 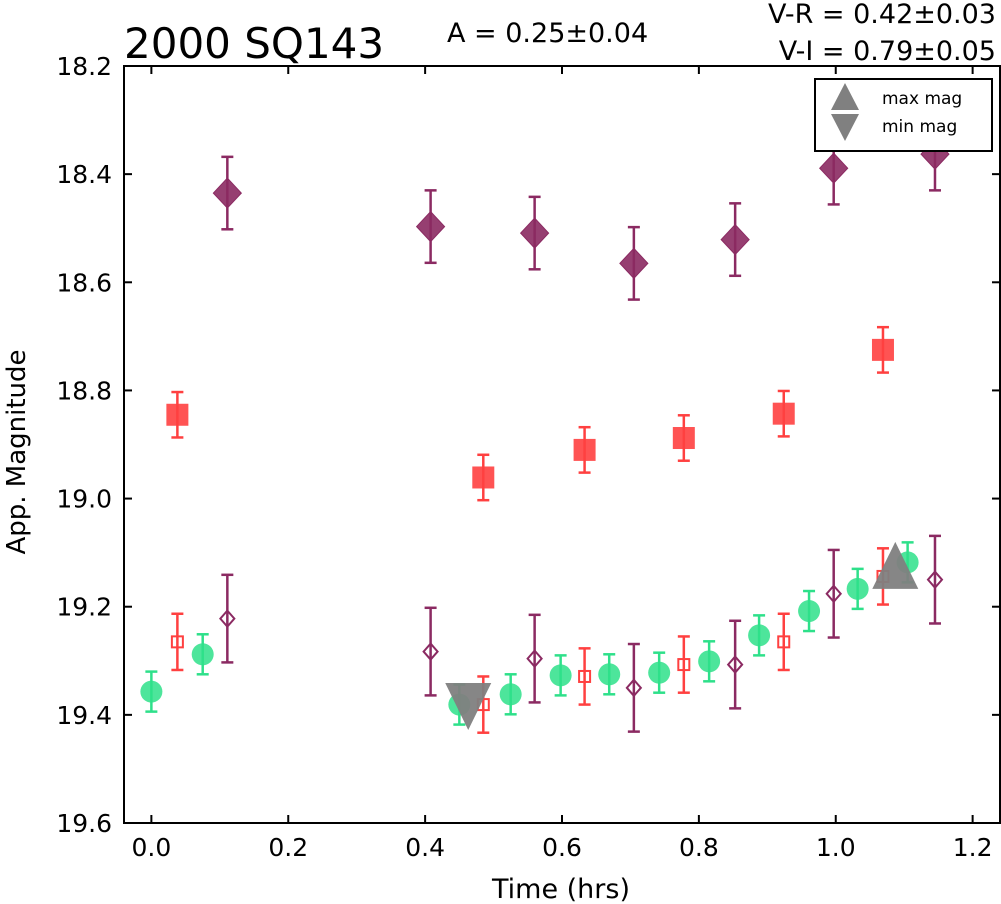 I want to click on x-tick-label: 0.4, so click(x=425, y=847).